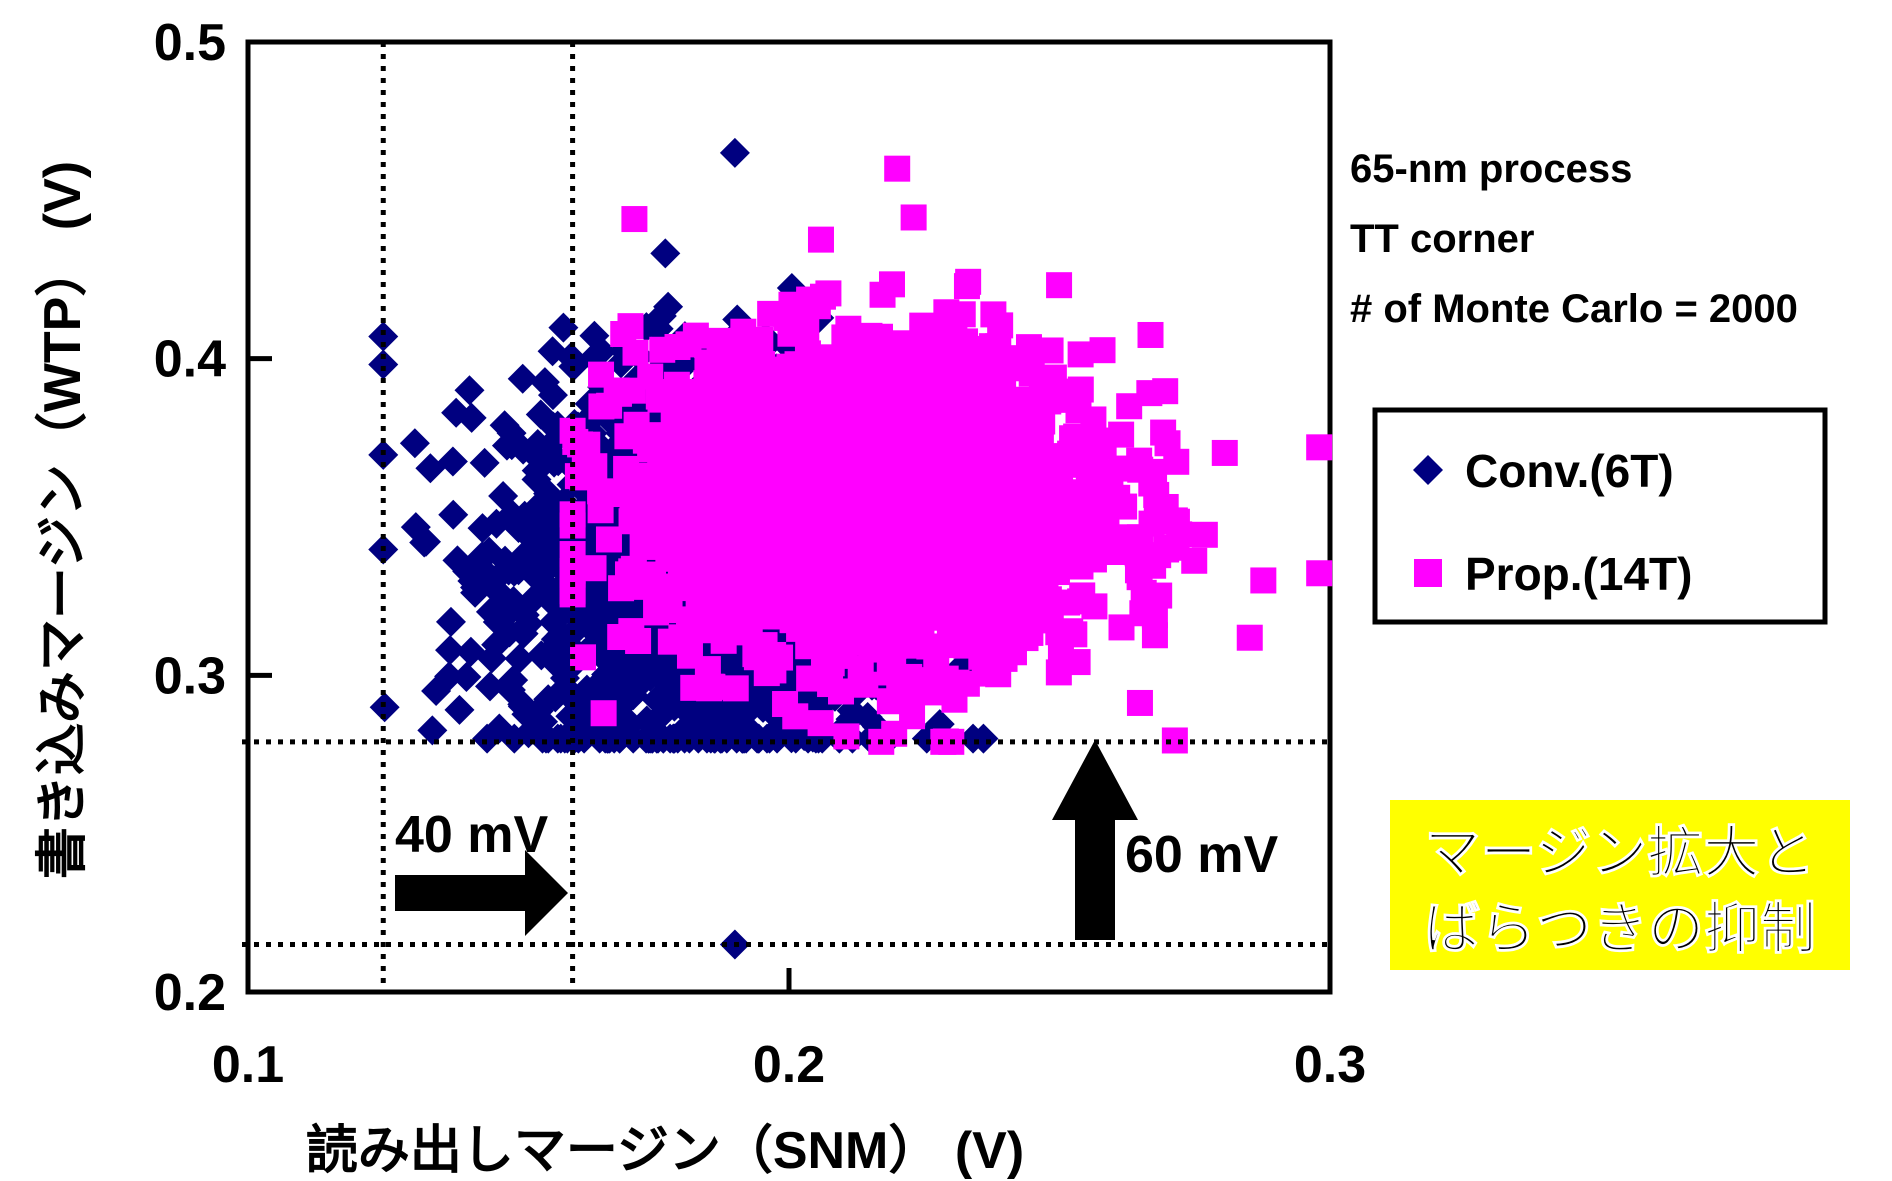  I want to click on legend-box, so click(1600, 516).